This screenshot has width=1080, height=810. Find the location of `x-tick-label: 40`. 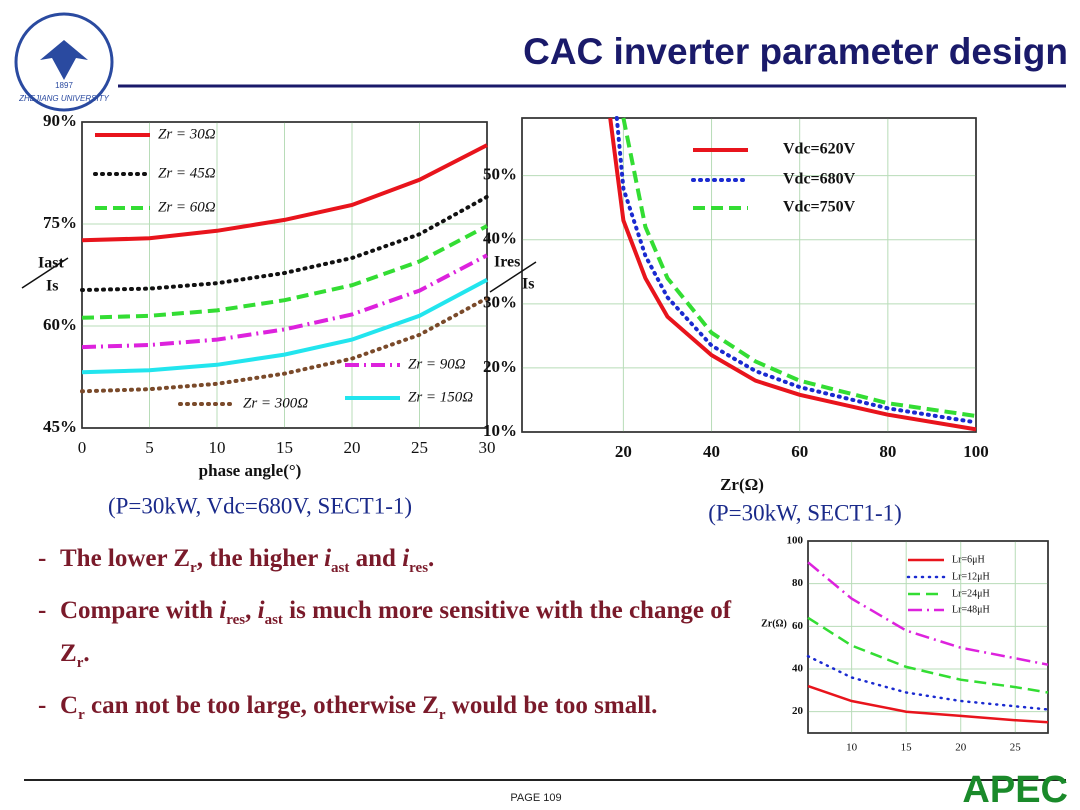

x-tick-label: 40 is located at coordinates (711, 451).